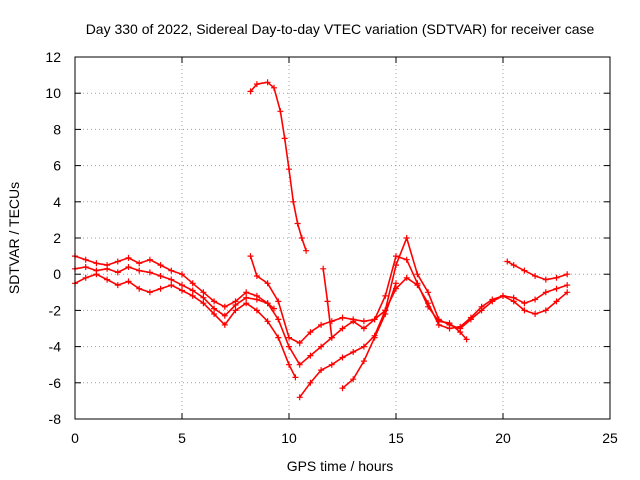 The width and height of the screenshot is (640, 480). Describe the element at coordinates (57, 129) in the screenshot. I see `y-tick-label: 8` at that location.